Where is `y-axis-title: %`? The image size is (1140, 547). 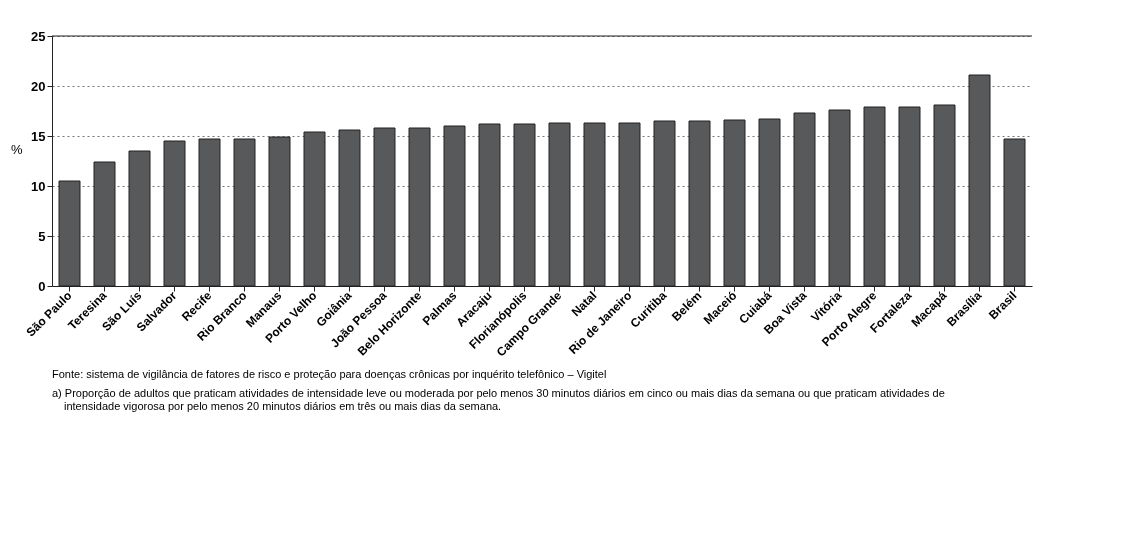 y-axis-title: % is located at coordinates (16, 149).